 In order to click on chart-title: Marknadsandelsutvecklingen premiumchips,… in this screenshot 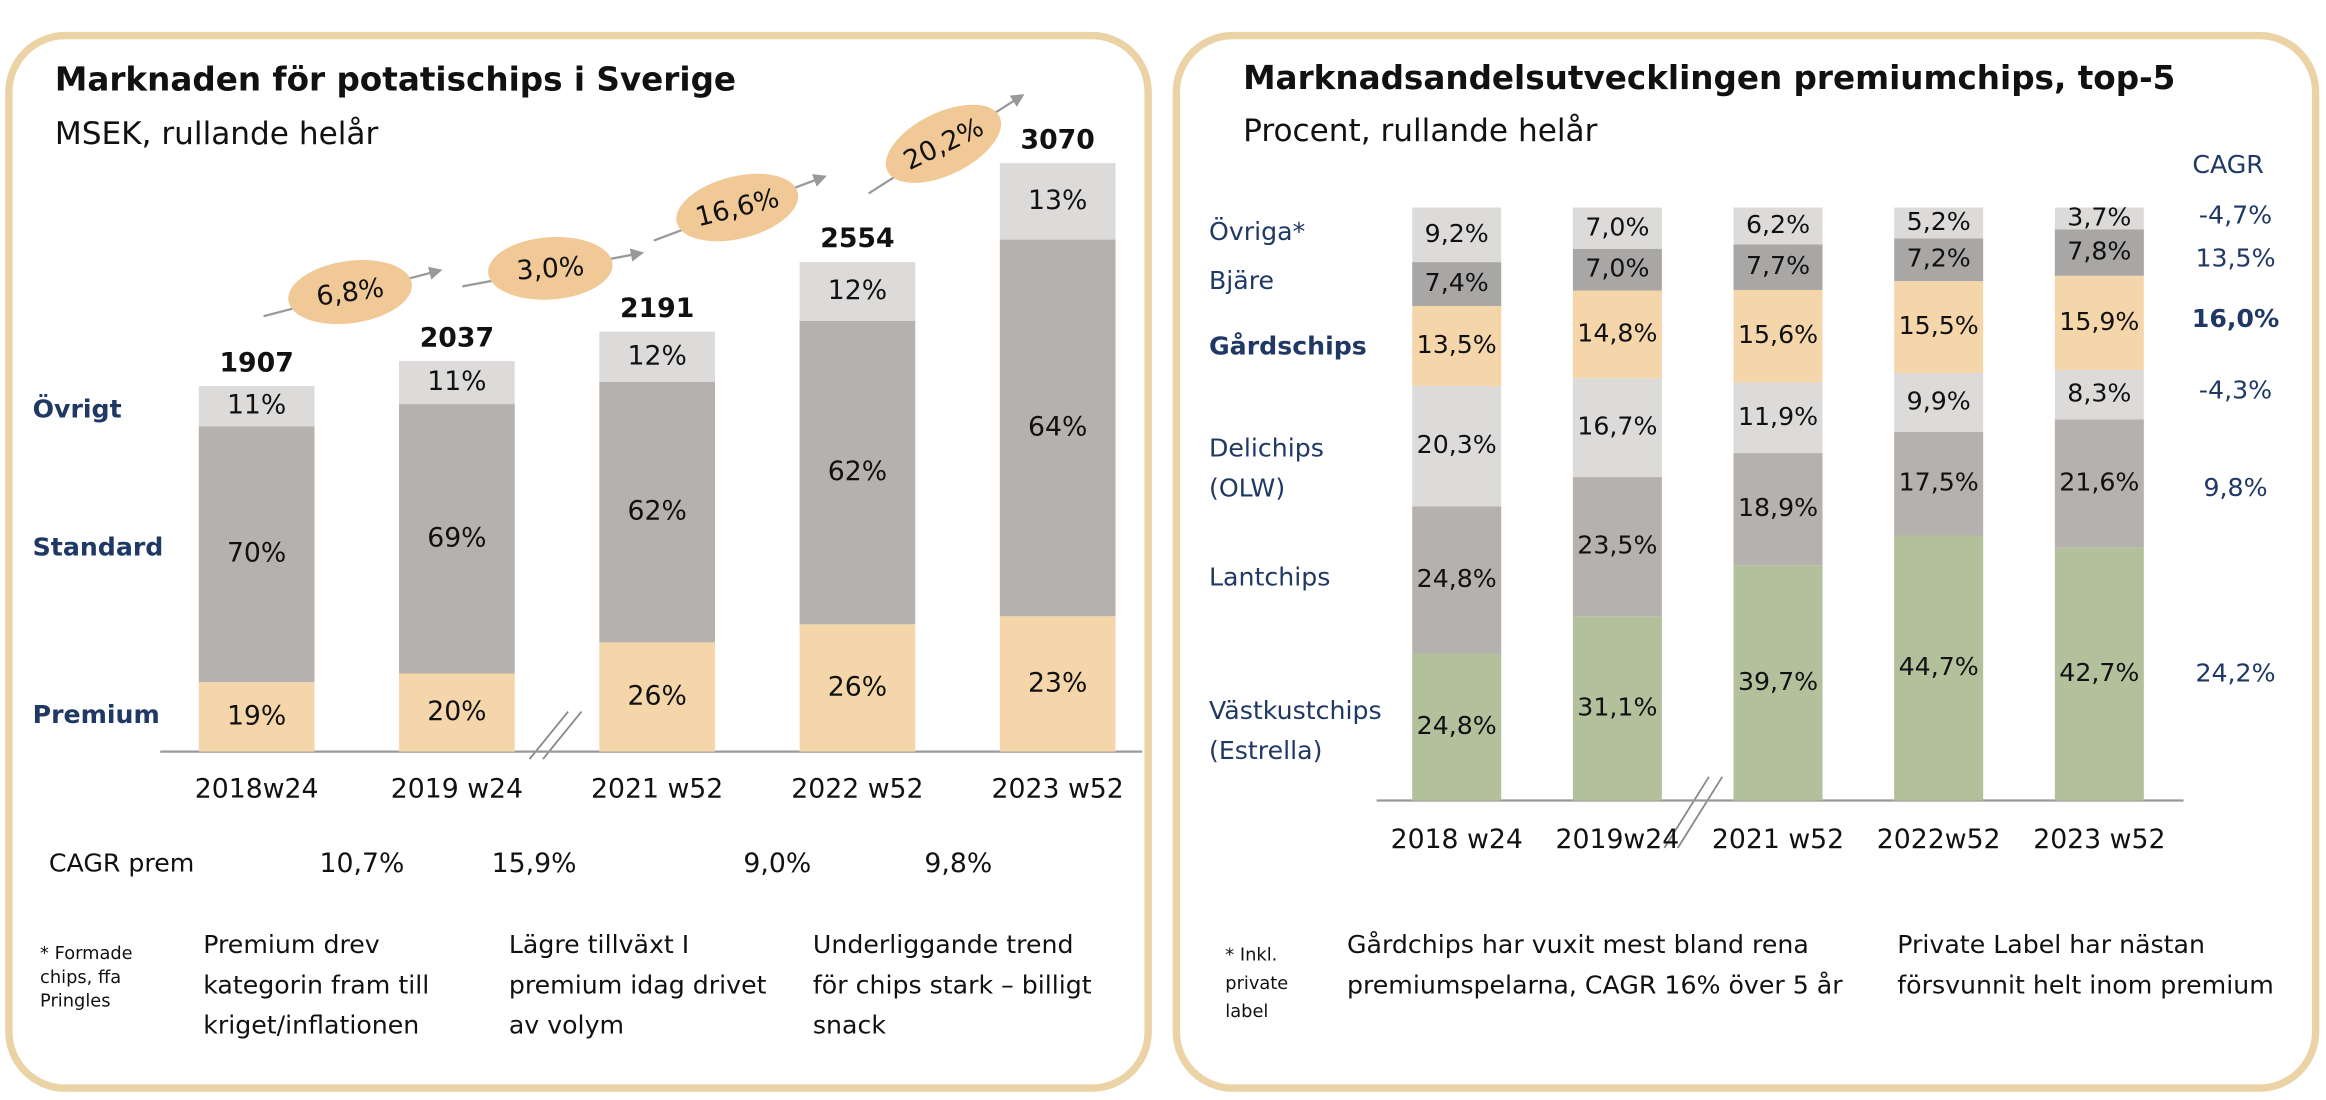, I will do `click(1709, 78)`.